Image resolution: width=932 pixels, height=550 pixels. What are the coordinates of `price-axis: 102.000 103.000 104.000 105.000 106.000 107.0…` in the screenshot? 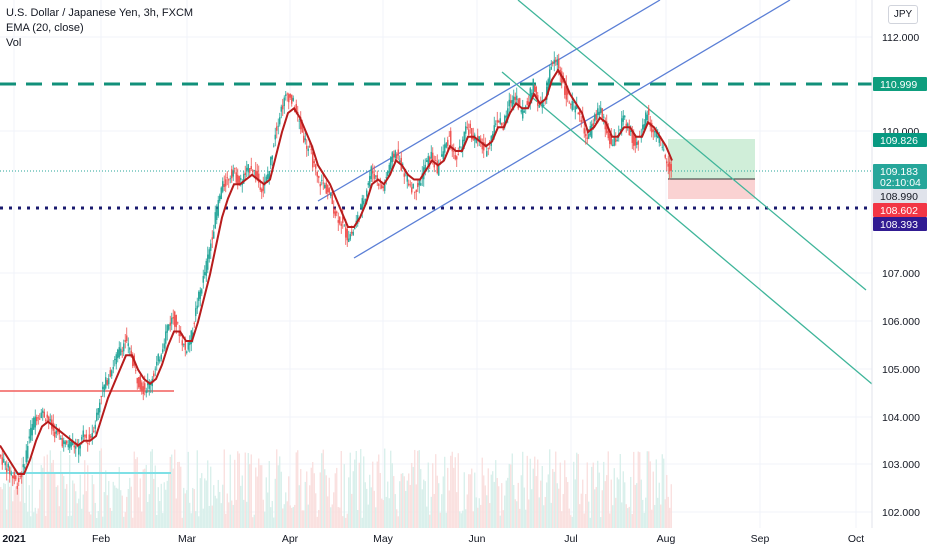 It's located at (901, 275).